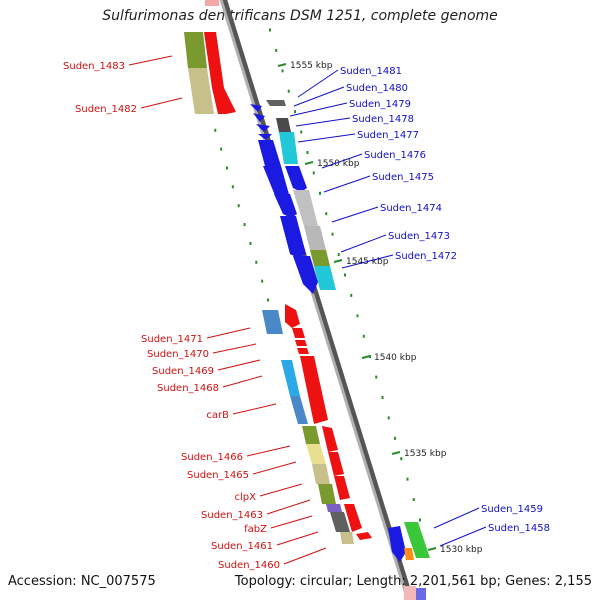 The height and width of the screenshot is (600, 600). What do you see at coordinates (388, 135) in the screenshot?
I see `gene-label-forward: Suden_1477` at bounding box center [388, 135].